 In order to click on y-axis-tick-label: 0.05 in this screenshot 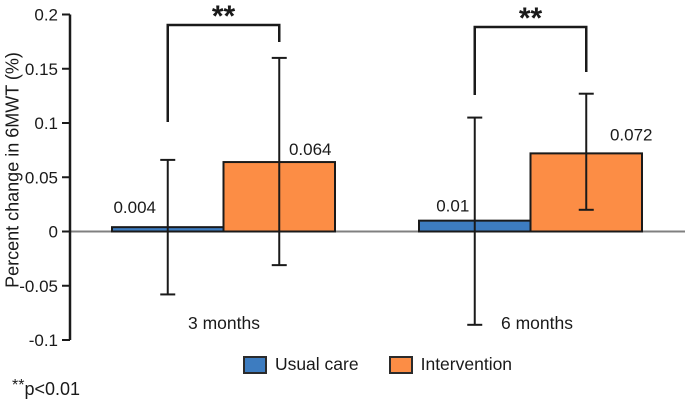, I will do `click(41, 177)`.